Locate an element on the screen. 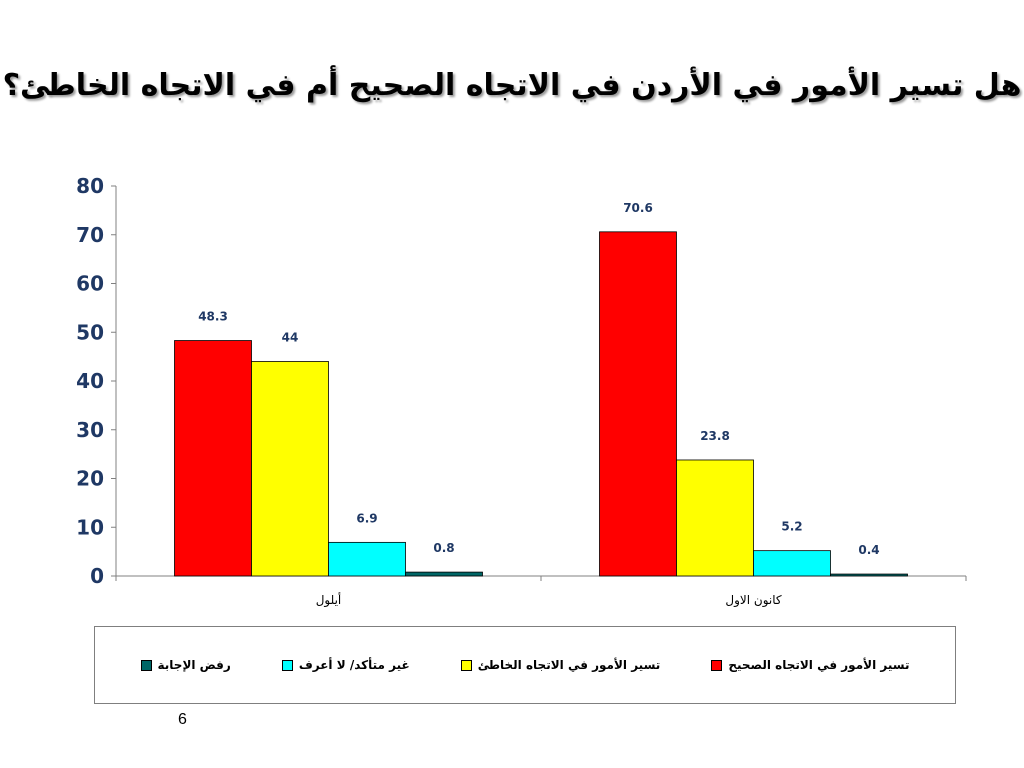 This screenshot has width=1024, height=768. legend-entry: رفض الإجابة is located at coordinates (185, 665).